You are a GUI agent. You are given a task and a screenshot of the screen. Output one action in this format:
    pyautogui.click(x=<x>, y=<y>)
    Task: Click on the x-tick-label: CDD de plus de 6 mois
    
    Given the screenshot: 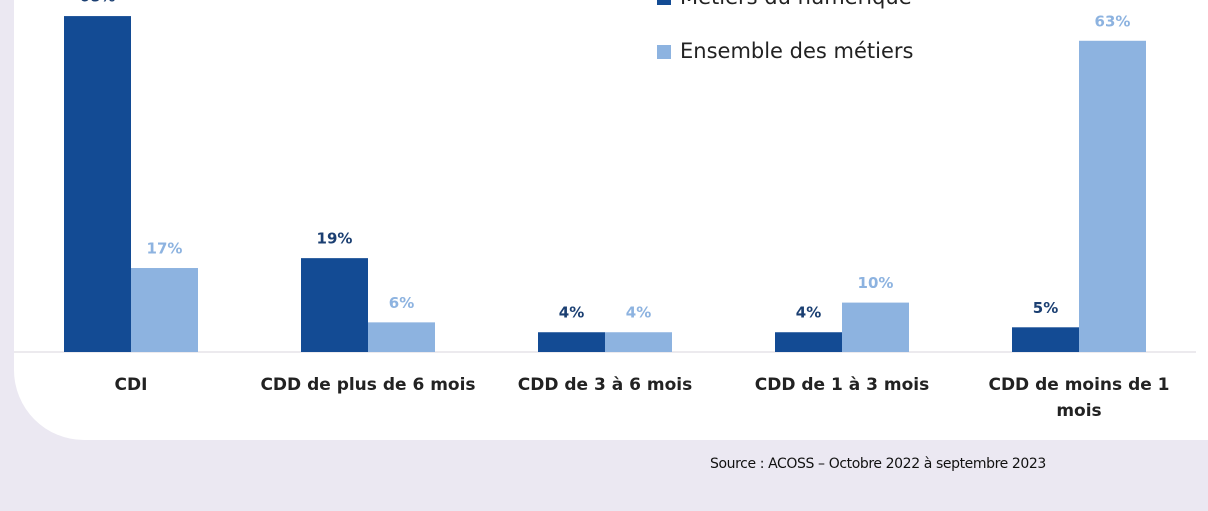 What is the action you would take?
    pyautogui.click(x=368, y=385)
    